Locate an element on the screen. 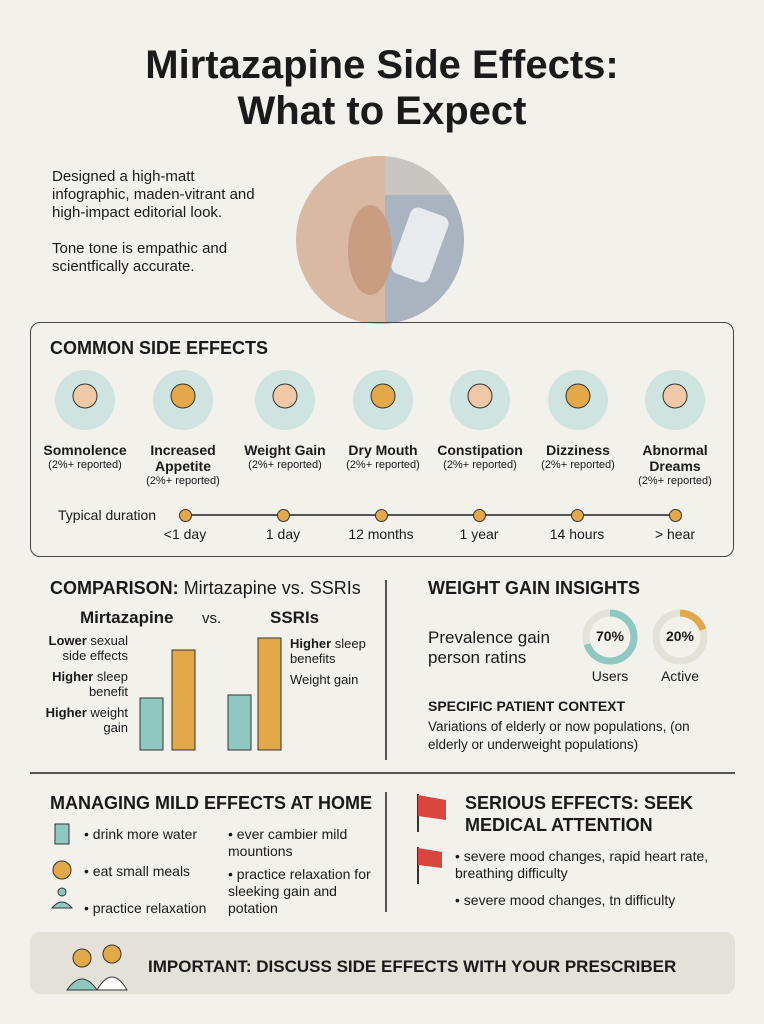 The height and width of the screenshot is (1024, 764). managing-icons is located at coordinates (62, 866).